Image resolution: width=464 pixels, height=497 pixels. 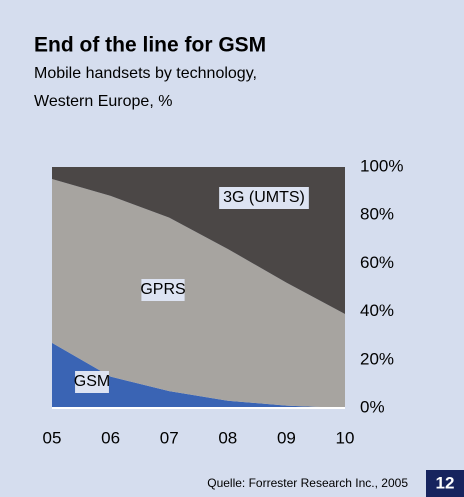 I want to click on x-tick-label: 10, so click(x=345, y=437).